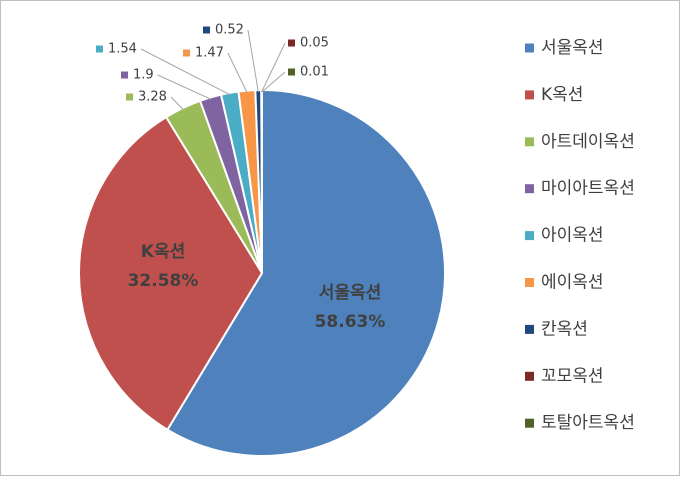  I want to click on data-label: 0.01, so click(314, 72).